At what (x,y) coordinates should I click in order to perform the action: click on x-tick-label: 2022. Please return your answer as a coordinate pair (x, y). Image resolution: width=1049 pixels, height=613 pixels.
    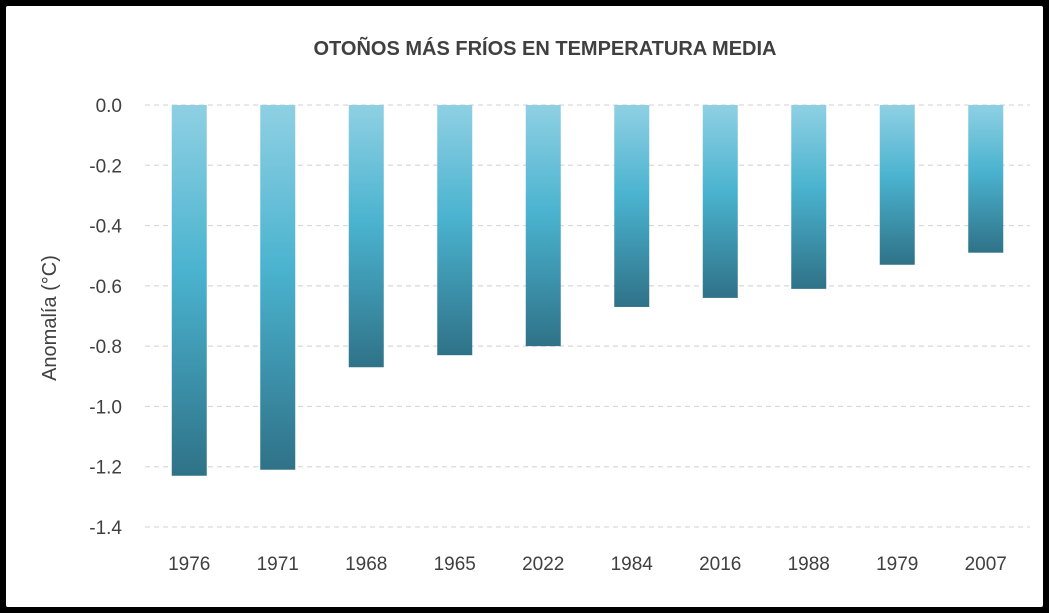
    Looking at the image, I should click on (543, 564).